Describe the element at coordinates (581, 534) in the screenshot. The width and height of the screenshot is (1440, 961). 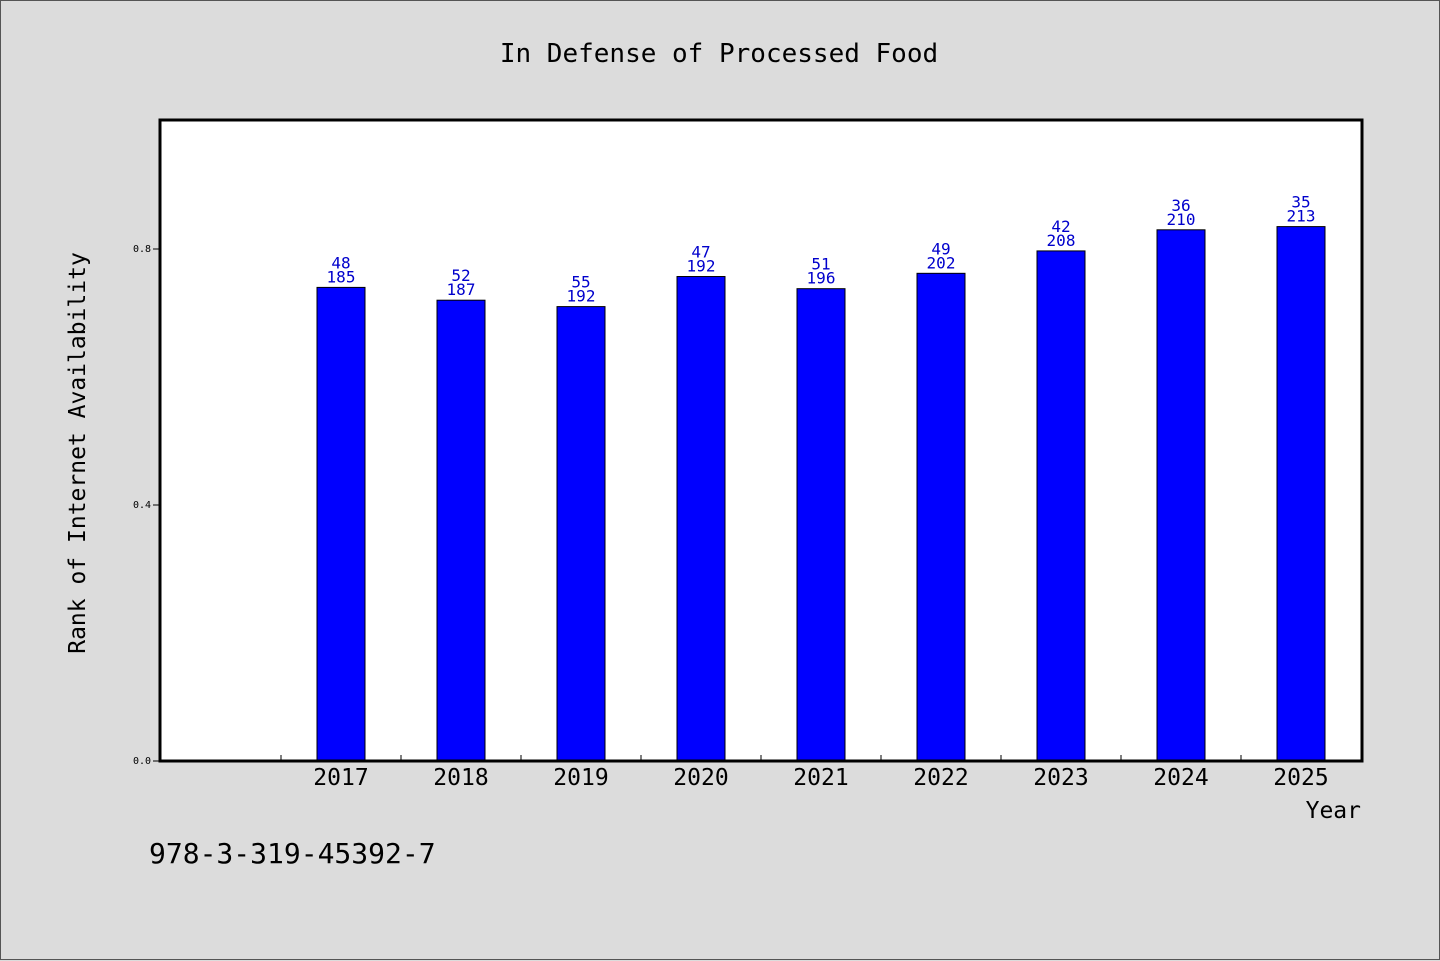
I see `bar-2019` at that location.